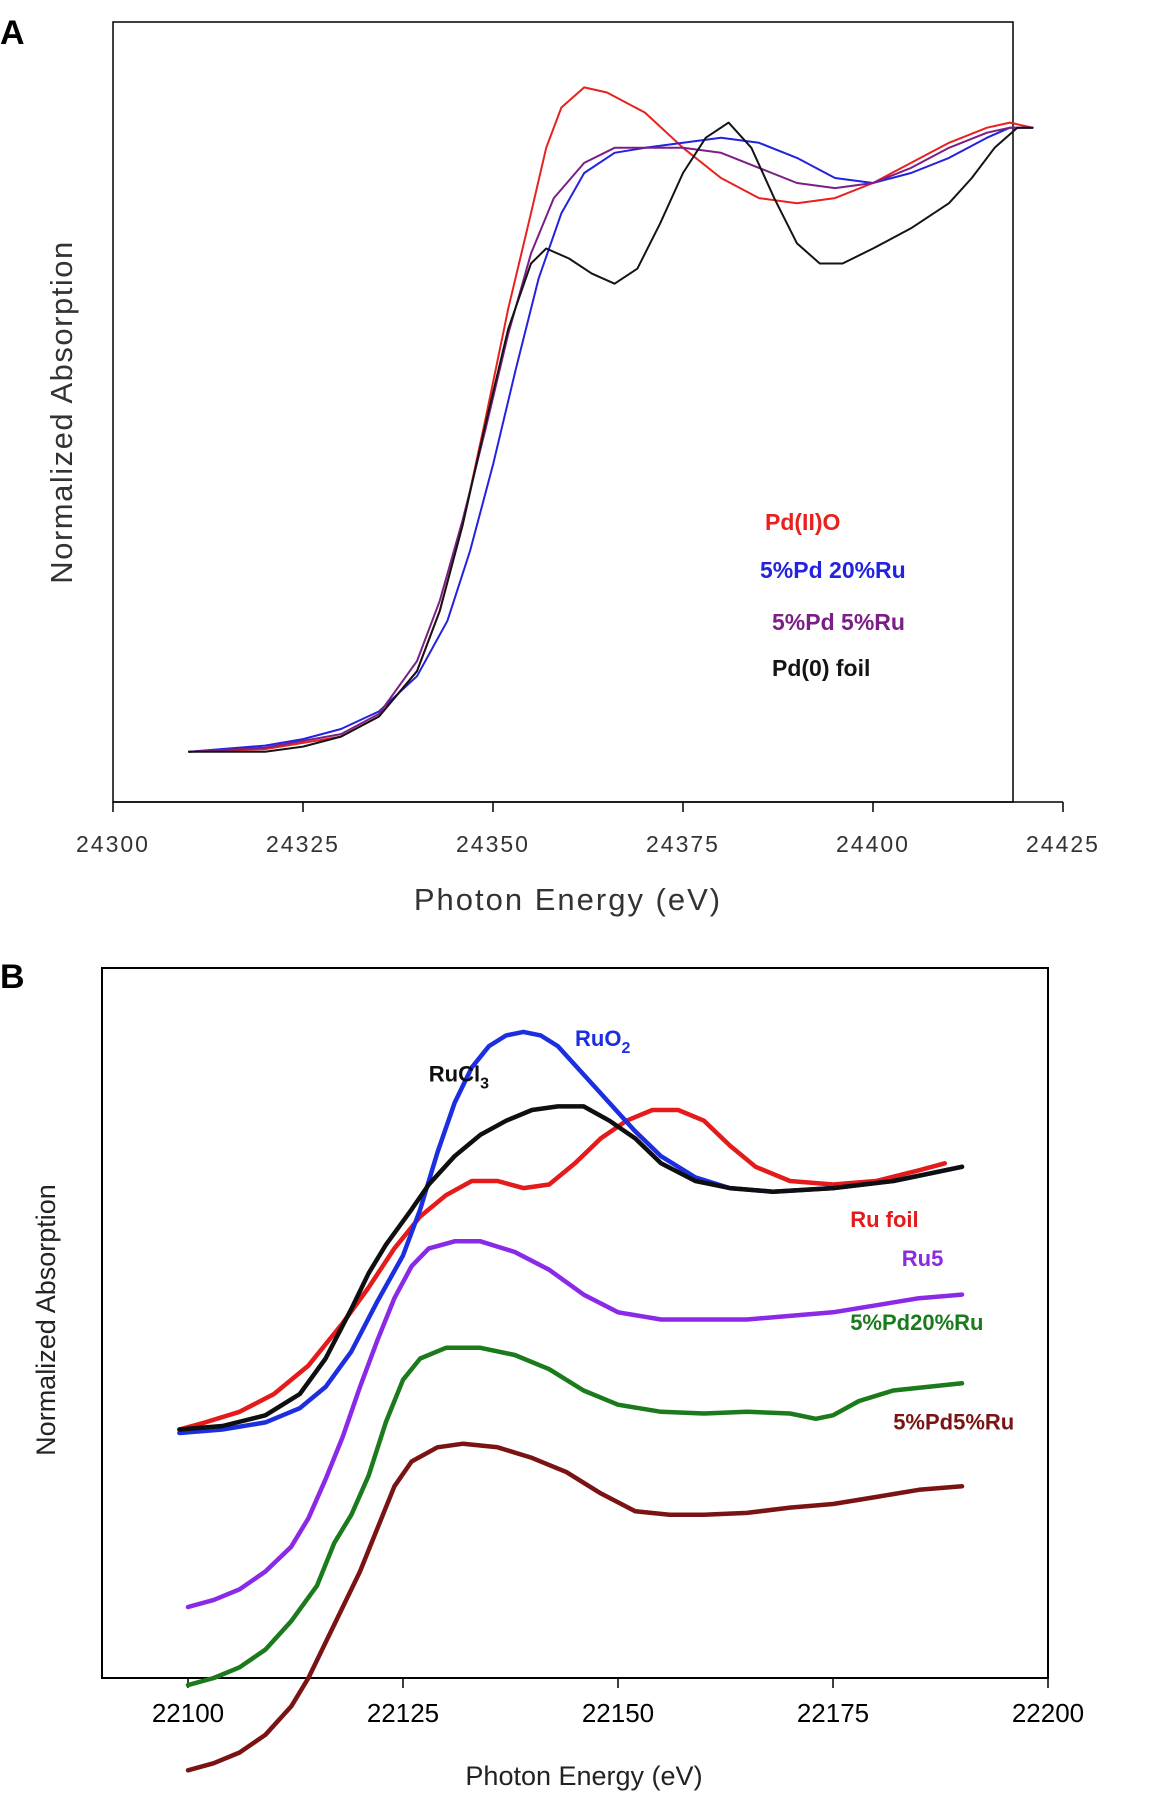 The image size is (1164, 1800). I want to click on x-tick-label-24300: 24300, so click(113, 844).